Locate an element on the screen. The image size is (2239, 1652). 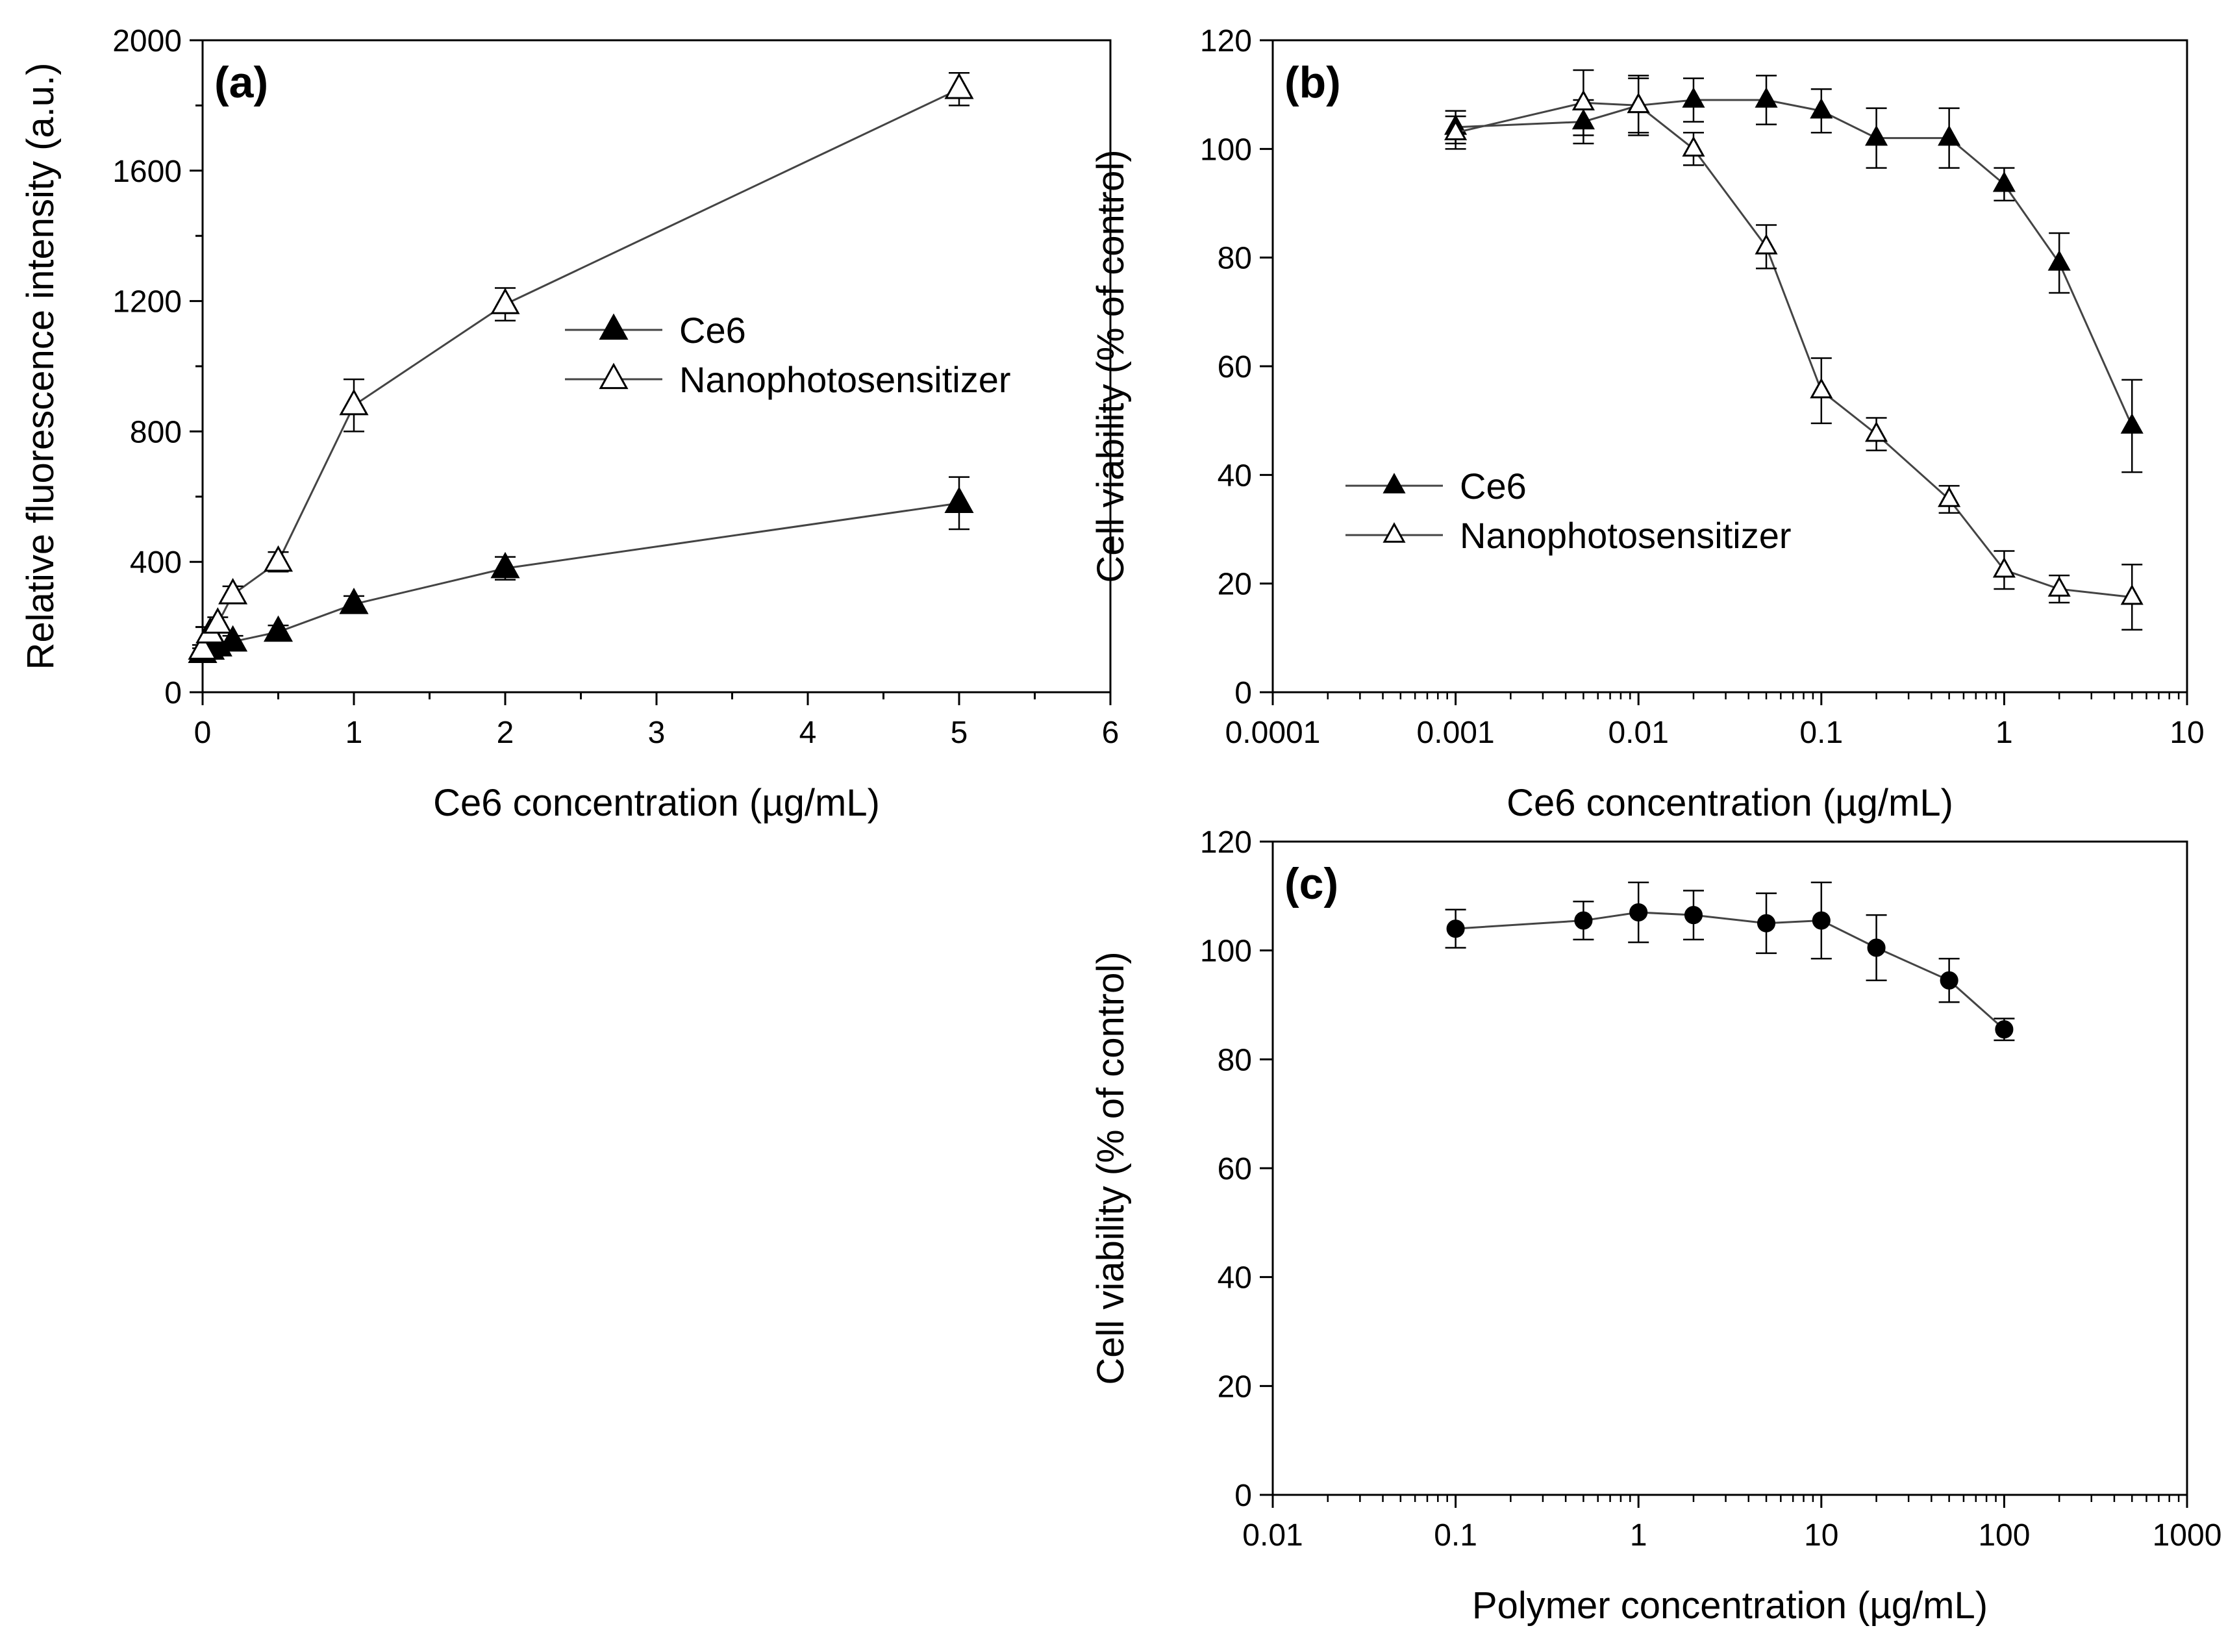
y-tick-label-a: 400 is located at coordinates (156, 562).